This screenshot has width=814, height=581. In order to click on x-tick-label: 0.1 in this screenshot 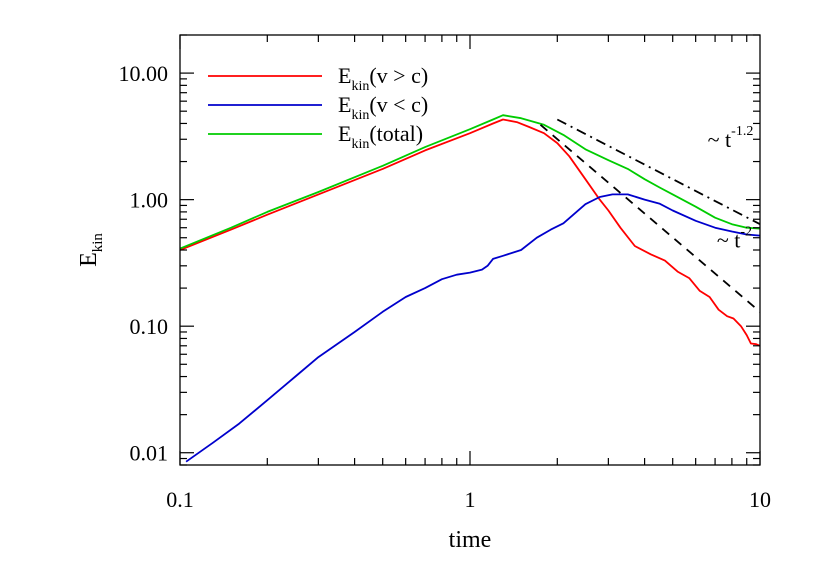, I will do `click(180, 499)`.